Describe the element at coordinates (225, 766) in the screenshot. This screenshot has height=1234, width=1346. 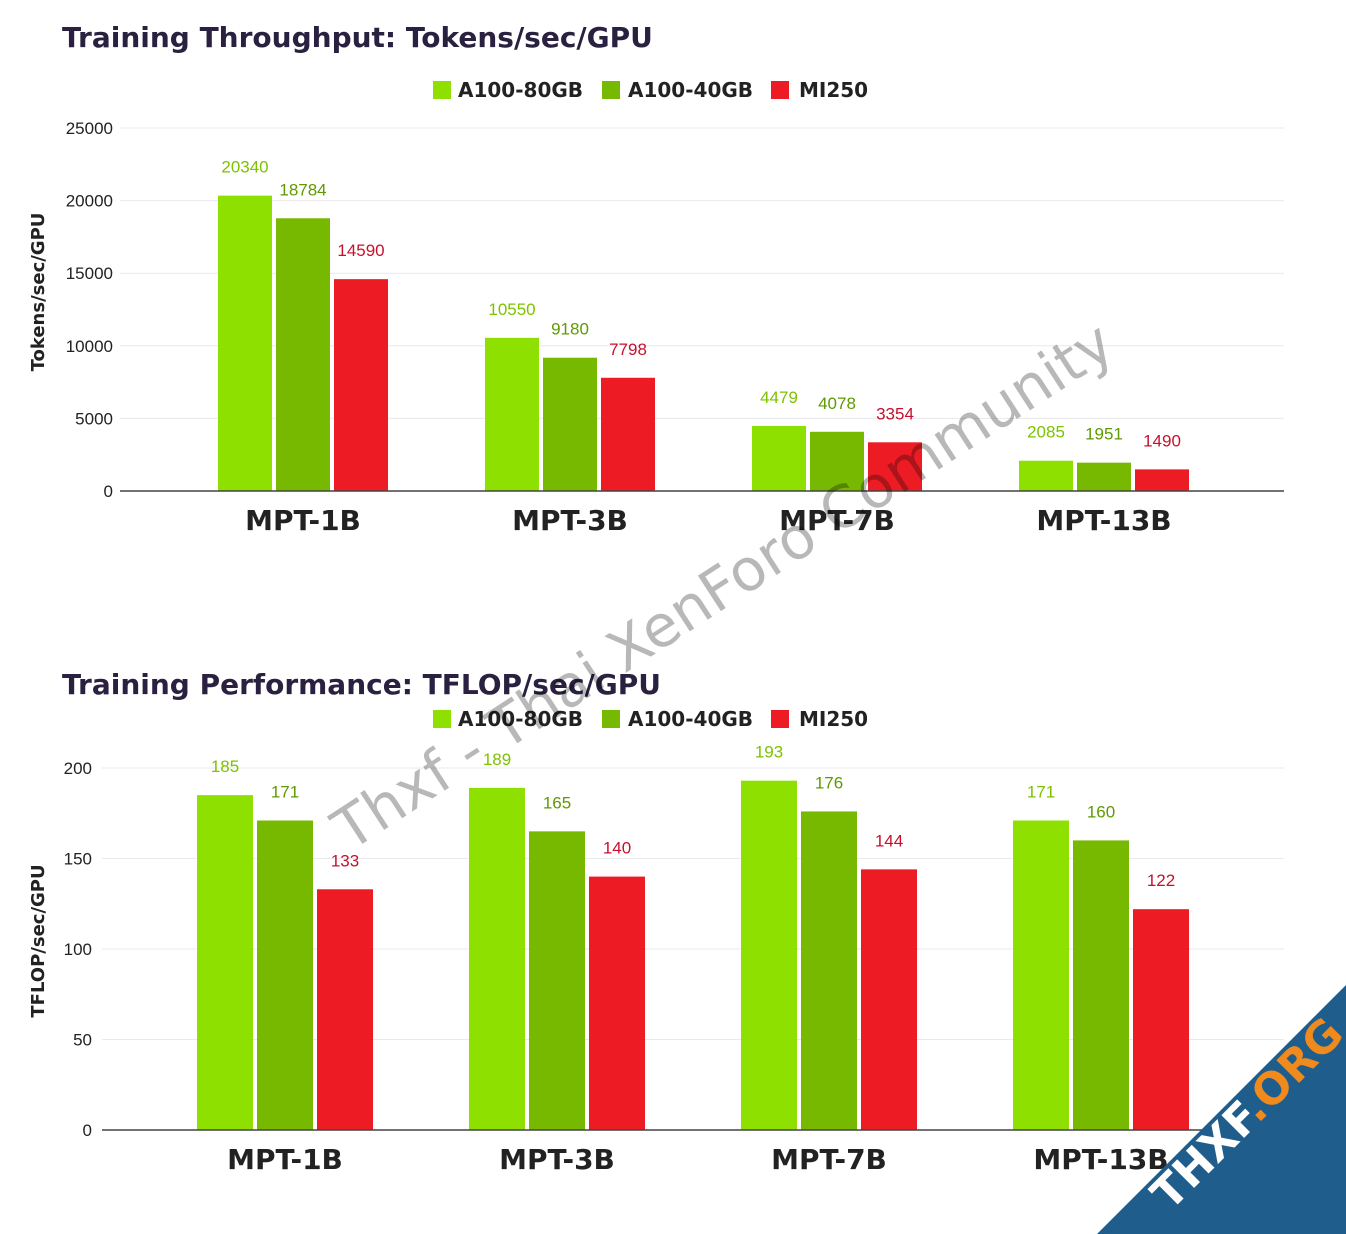
I see `data-label: 185` at that location.